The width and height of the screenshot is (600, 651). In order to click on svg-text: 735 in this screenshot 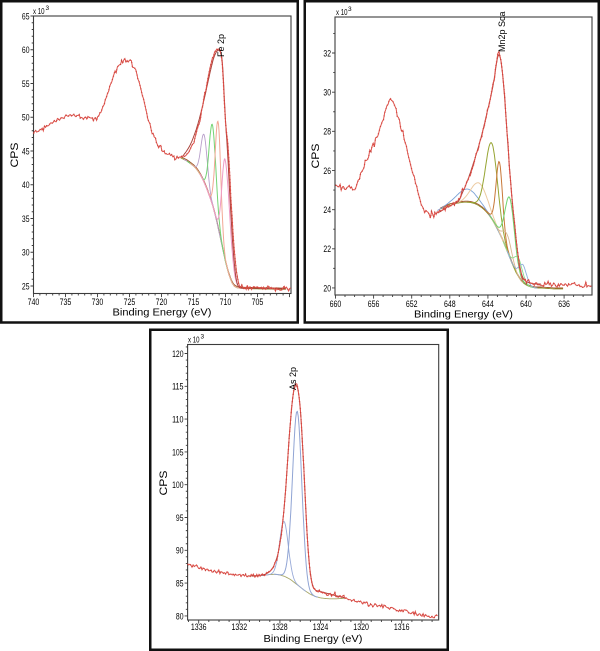, I will do `click(66, 302)`.